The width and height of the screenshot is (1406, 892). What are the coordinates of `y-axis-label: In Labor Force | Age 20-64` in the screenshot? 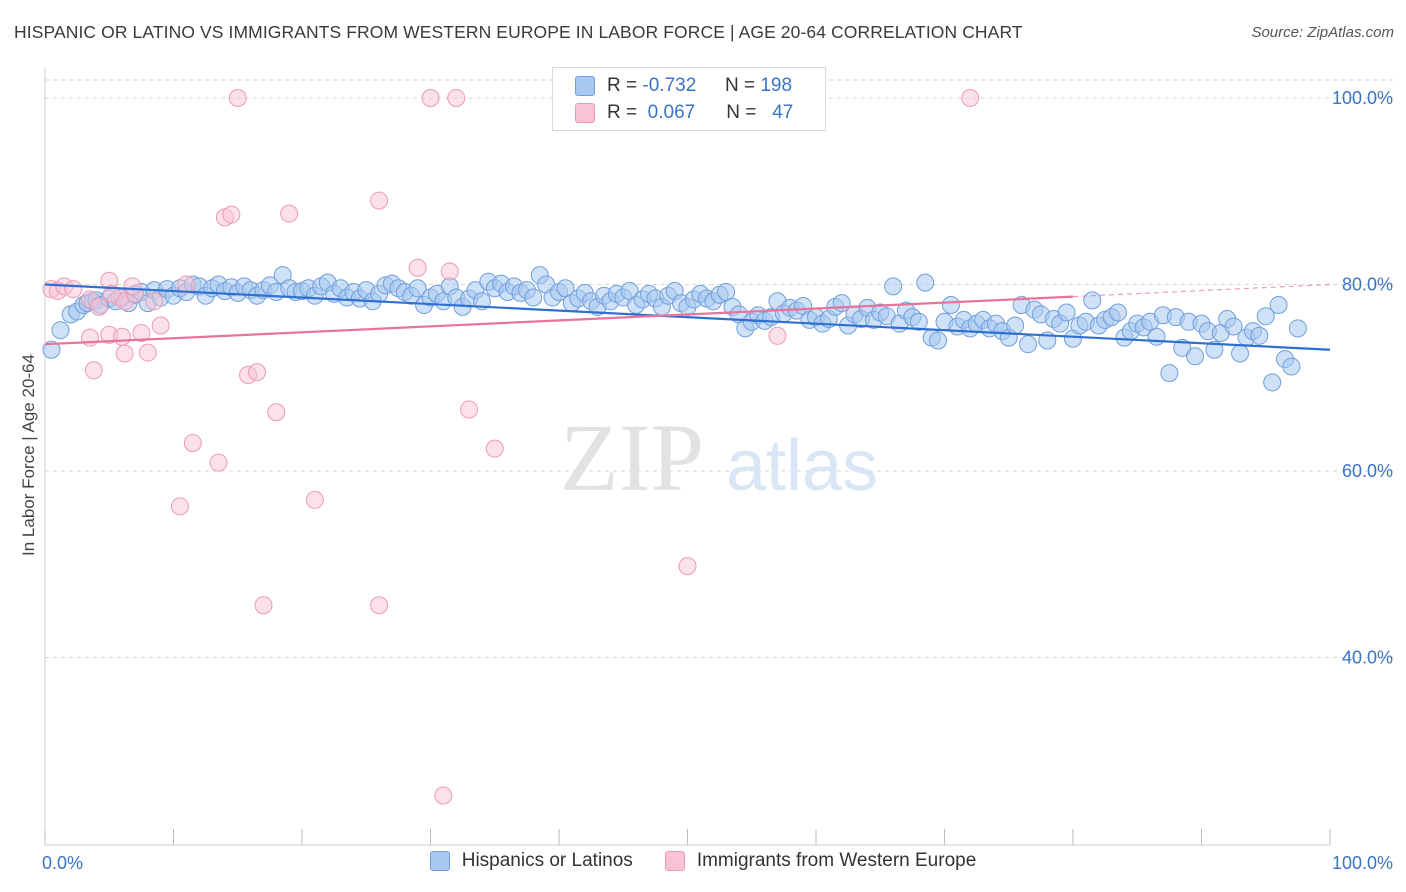 It's located at (28, 455).